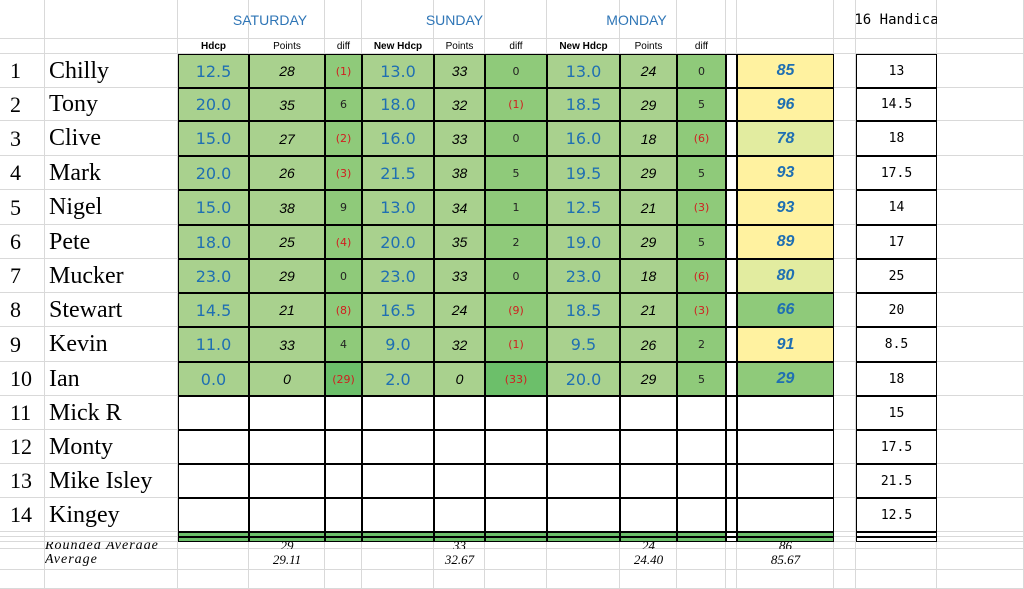  What do you see at coordinates (583, 173) in the screenshot?
I see `handicap-cell: 19.5` at bounding box center [583, 173].